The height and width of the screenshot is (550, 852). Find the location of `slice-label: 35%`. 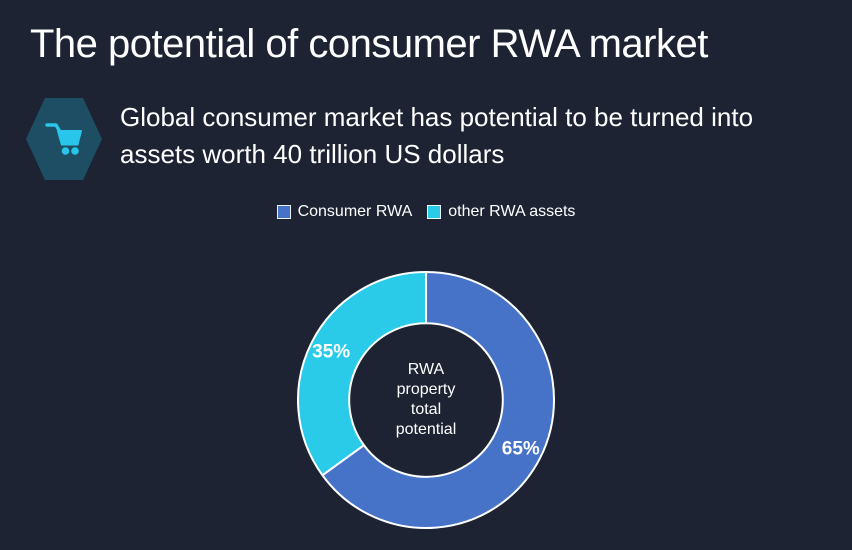

slice-label: 35% is located at coordinates (331, 352).